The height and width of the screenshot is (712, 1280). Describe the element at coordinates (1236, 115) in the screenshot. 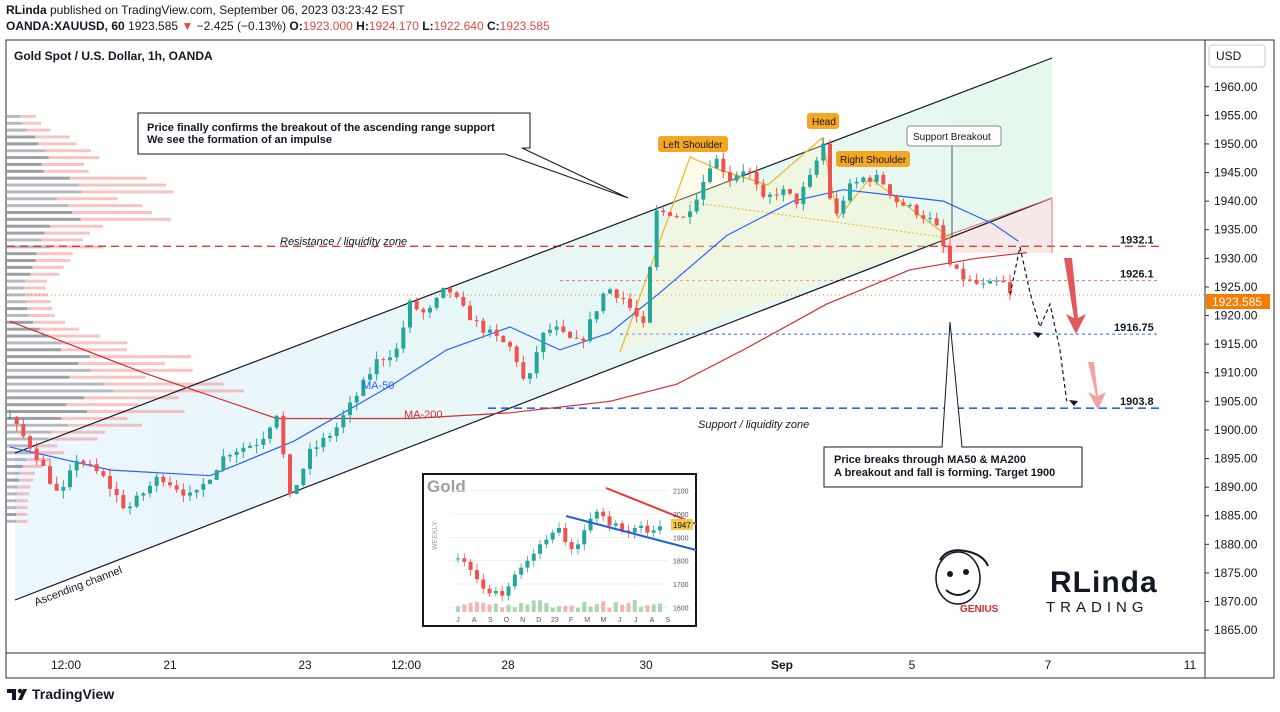

I see `price-tick-label: 1955.00` at that location.